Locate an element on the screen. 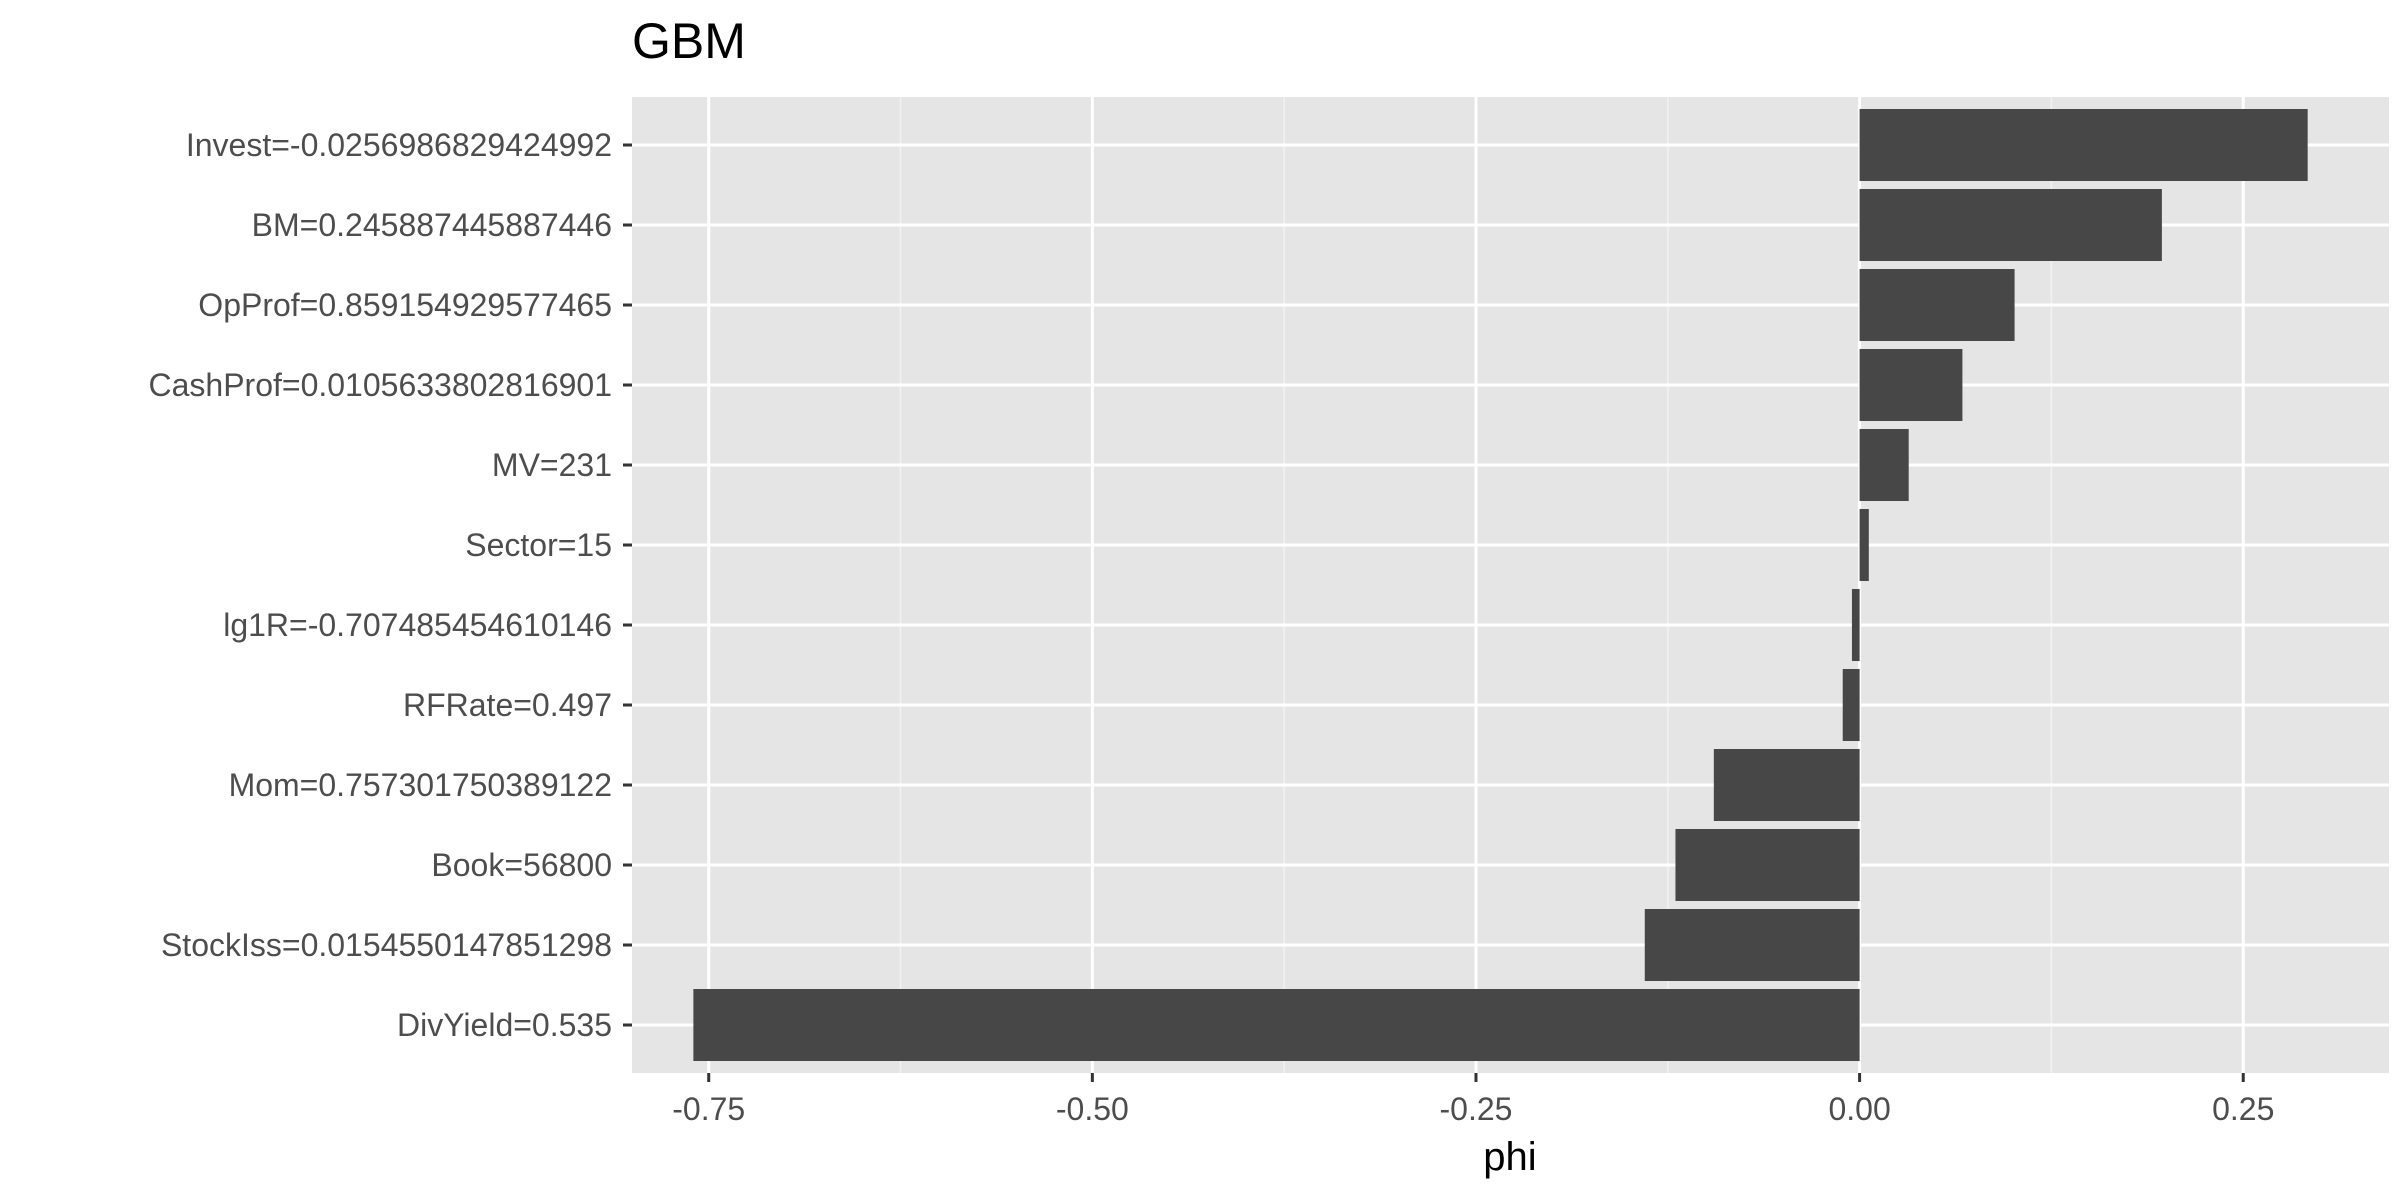  y-tick-label: Invest=-0.0256986829424992 is located at coordinates (399, 145).